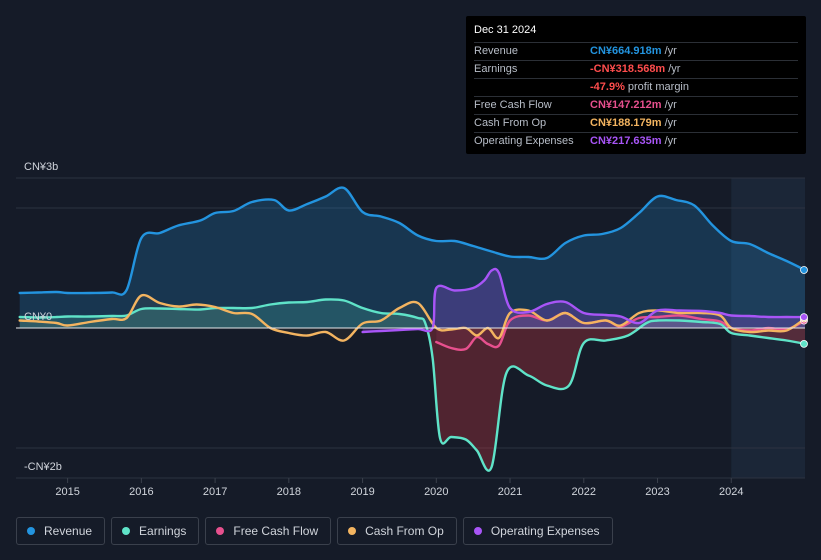 Image resolution: width=821 pixels, height=560 pixels. What do you see at coordinates (545, 531) in the screenshot?
I see `legend-label: Operating Expenses` at bounding box center [545, 531].